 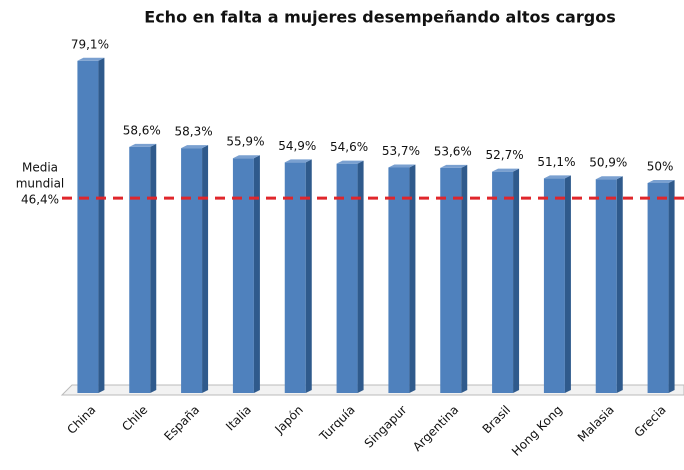 What do you see at coordinates (453, 151) in the screenshot?
I see `value-label: 53,6%` at bounding box center [453, 151].